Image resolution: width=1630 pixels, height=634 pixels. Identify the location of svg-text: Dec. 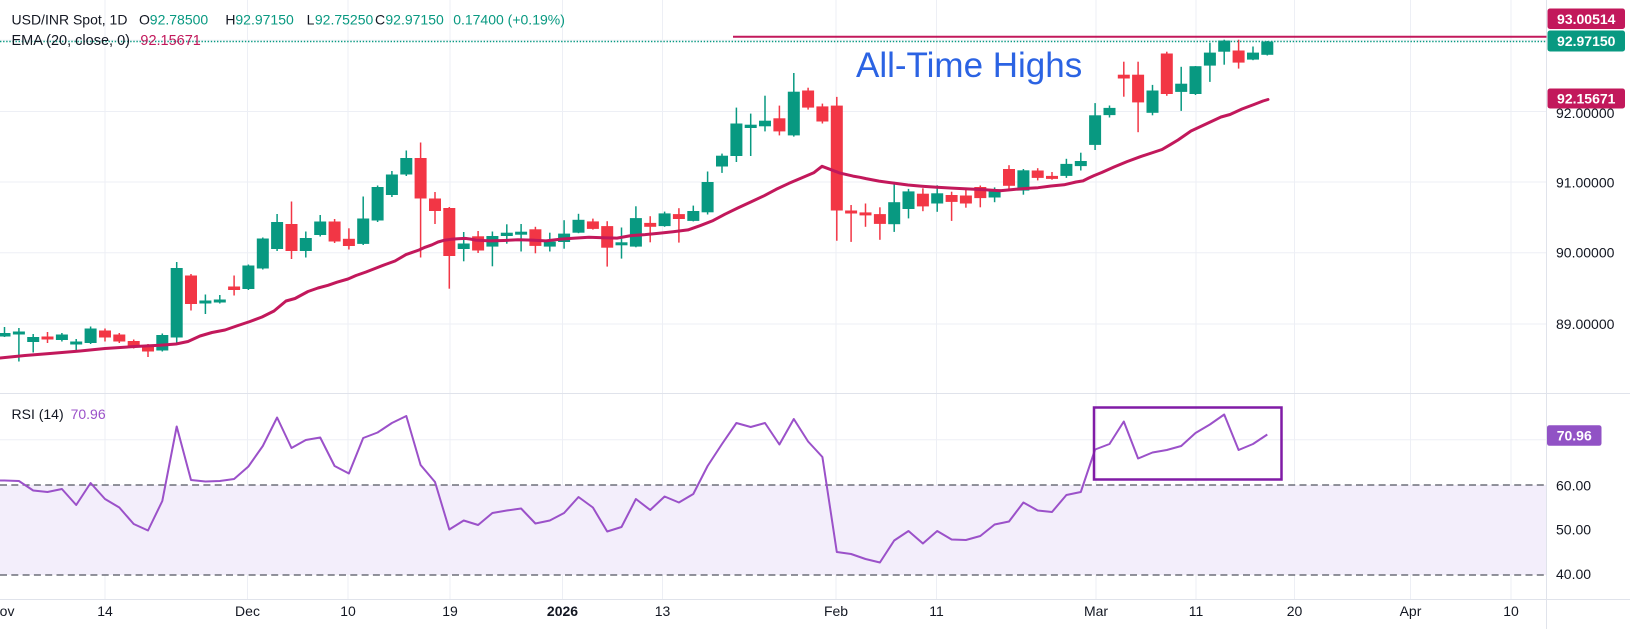
(247, 611).